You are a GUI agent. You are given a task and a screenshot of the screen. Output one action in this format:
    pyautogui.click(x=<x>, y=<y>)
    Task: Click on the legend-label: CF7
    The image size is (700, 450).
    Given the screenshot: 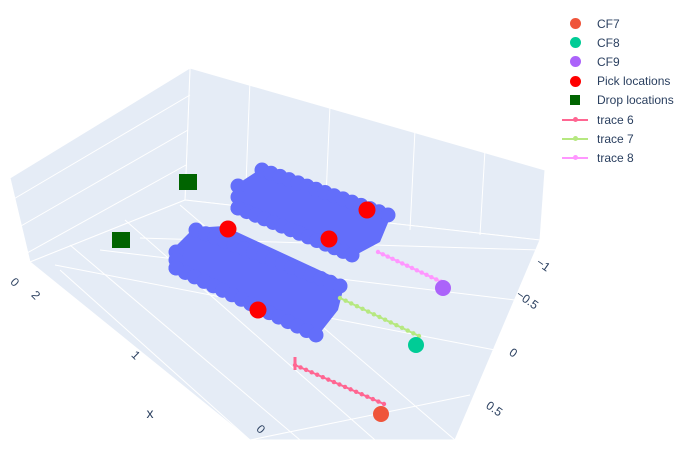 What is the action you would take?
    pyautogui.click(x=608, y=23)
    